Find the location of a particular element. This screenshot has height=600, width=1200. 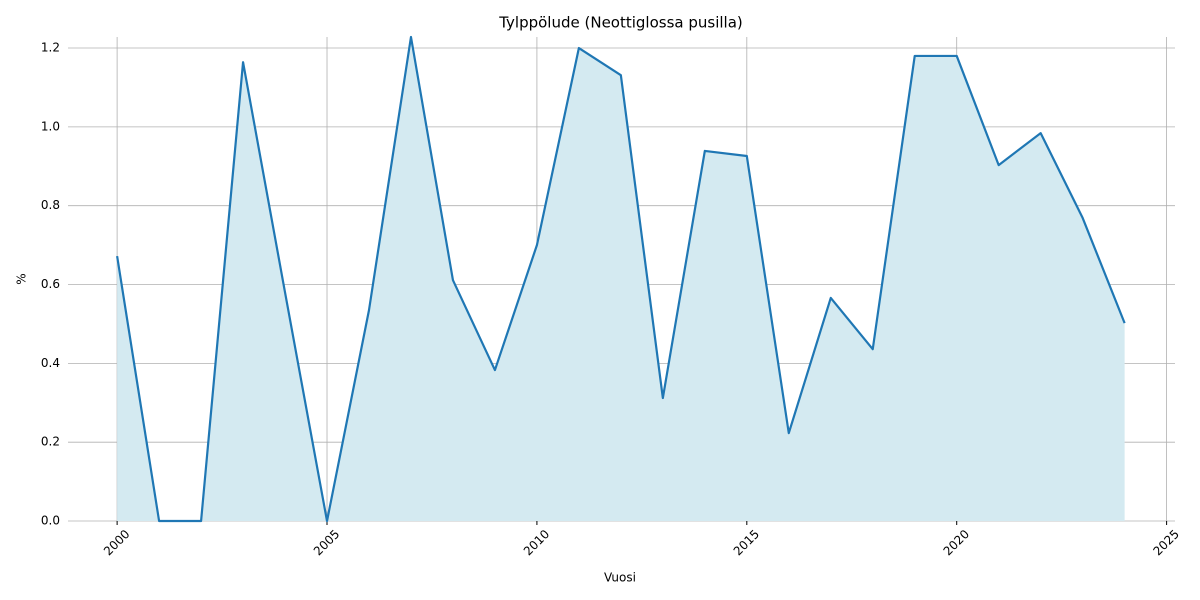

y-tick-label: 1.0 is located at coordinates (50, 126).